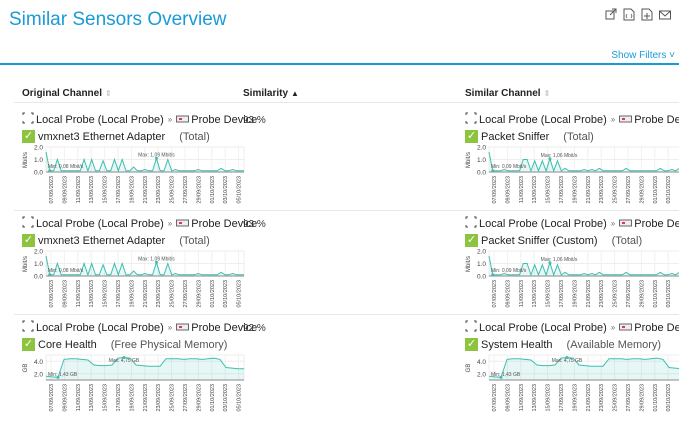 This screenshot has width=679, height=421. What do you see at coordinates (515, 136) in the screenshot?
I see `channel-name: Packet Sniffer` at bounding box center [515, 136].